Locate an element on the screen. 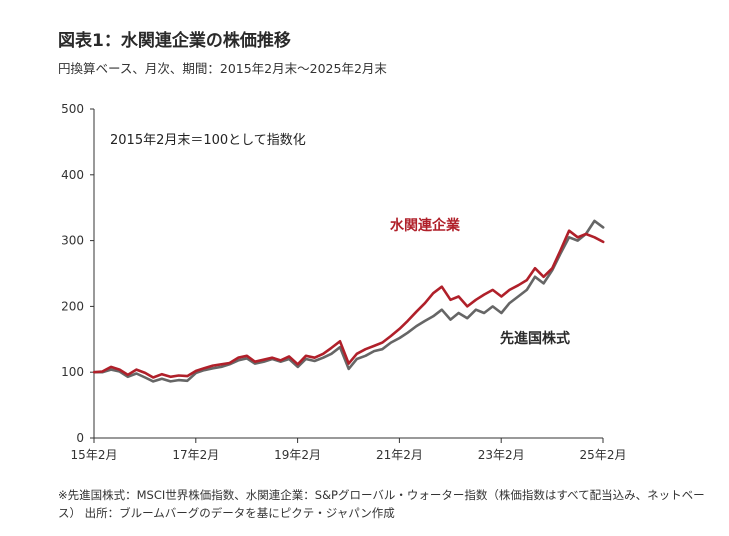  y-tick-label: 500 is located at coordinates (72, 109).